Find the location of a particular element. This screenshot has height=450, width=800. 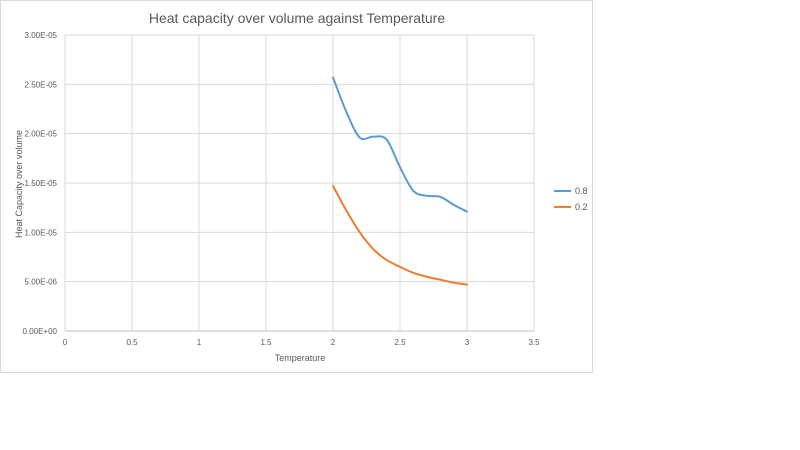

y-tick-label: 2.50E-05 is located at coordinates (41, 84).